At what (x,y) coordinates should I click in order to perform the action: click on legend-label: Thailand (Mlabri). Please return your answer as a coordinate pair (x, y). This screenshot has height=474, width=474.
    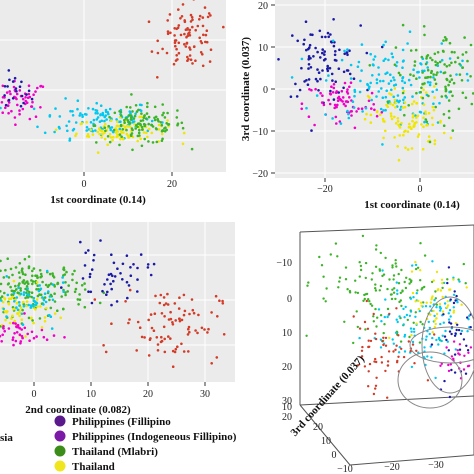
    Looking at the image, I should click on (115, 452).